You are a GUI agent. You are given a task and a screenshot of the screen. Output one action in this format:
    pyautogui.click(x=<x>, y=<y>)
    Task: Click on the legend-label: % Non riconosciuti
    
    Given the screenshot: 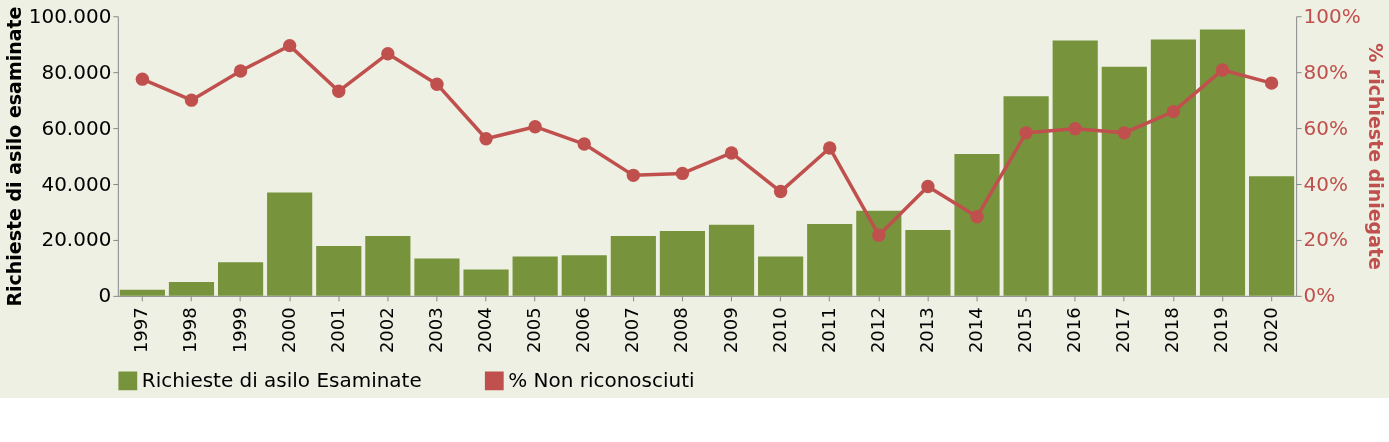 What is the action you would take?
    pyautogui.click(x=601, y=379)
    